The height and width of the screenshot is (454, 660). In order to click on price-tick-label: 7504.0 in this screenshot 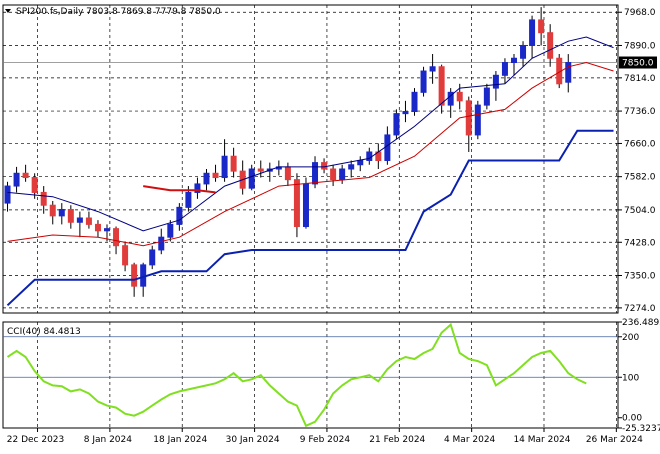, I will do `click(640, 211)`.